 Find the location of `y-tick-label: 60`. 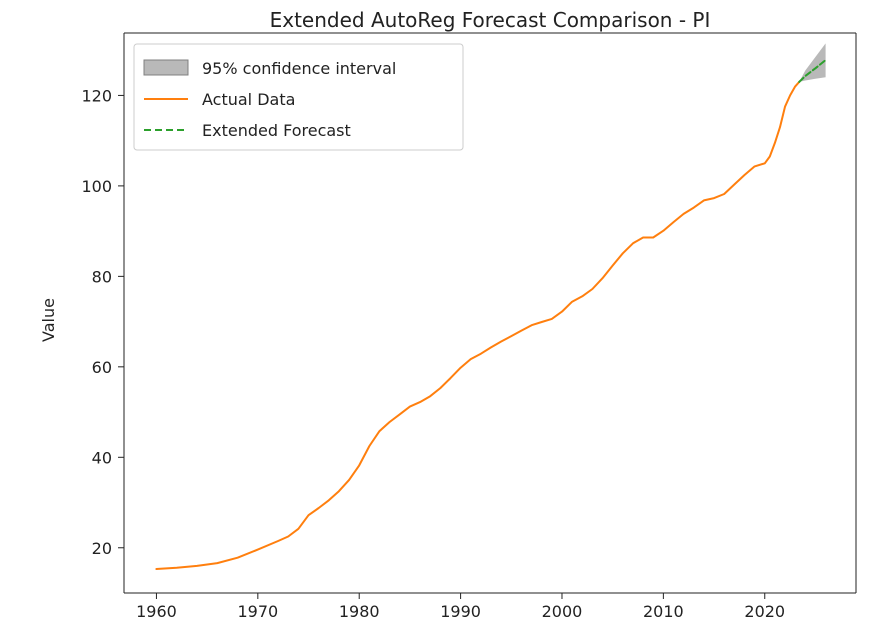

y-tick-label: 60 is located at coordinates (102, 367).